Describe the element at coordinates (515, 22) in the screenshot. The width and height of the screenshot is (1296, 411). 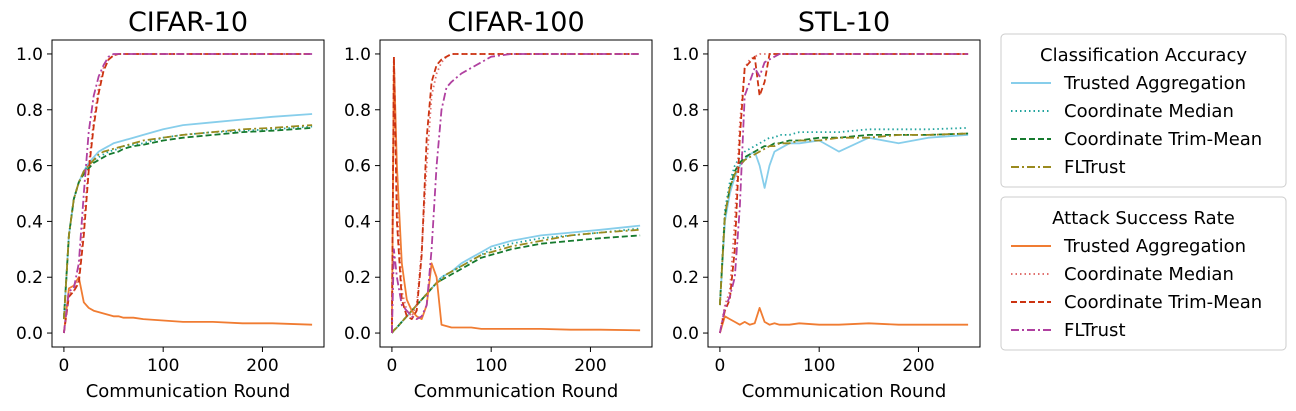
I see `chart-title: CIFAR-100` at that location.